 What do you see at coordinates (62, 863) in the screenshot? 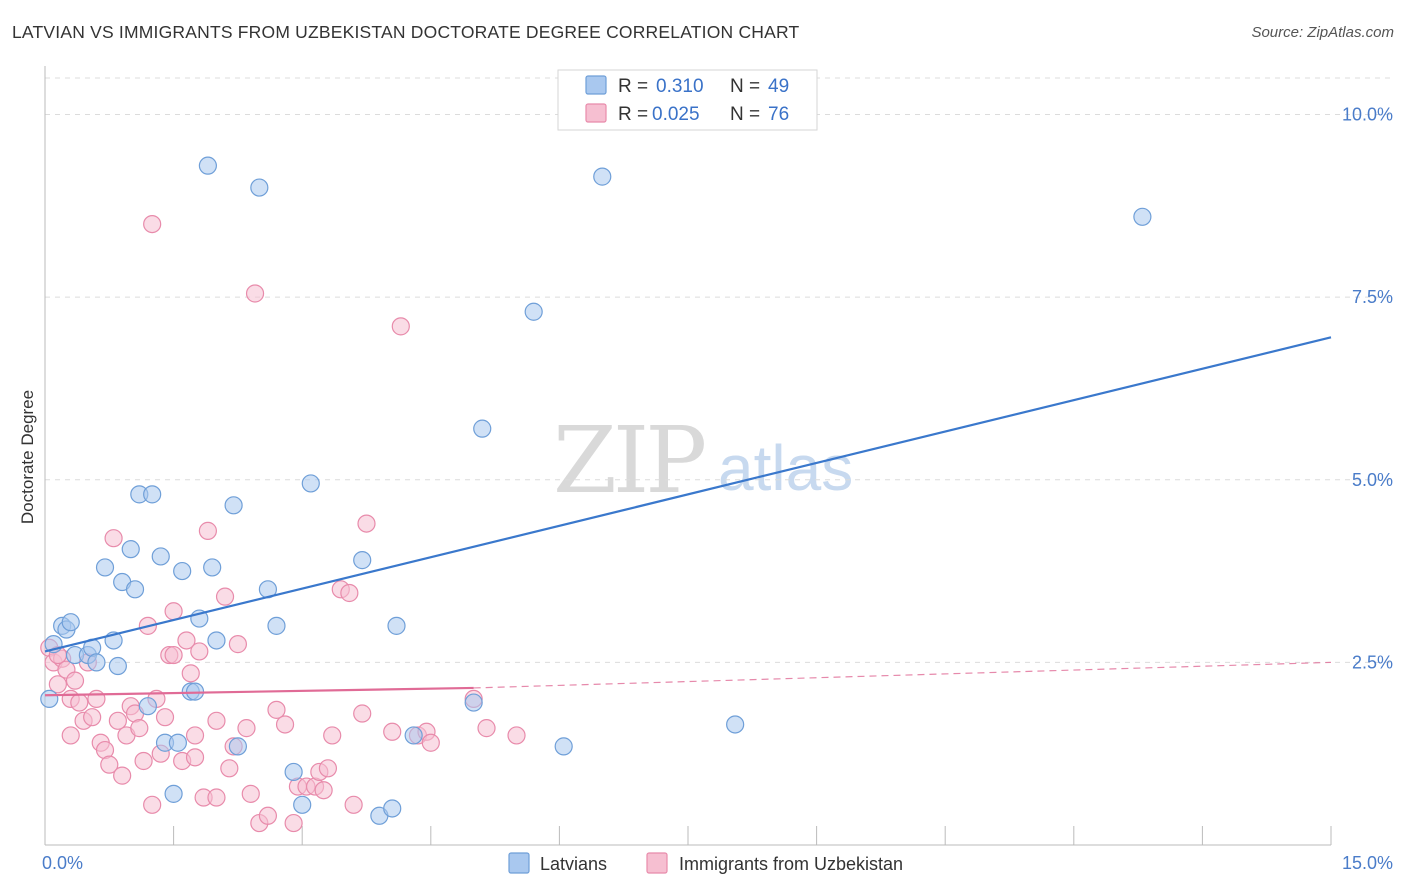
I see `x-tick-label-min: 0.0%` at bounding box center [62, 863].